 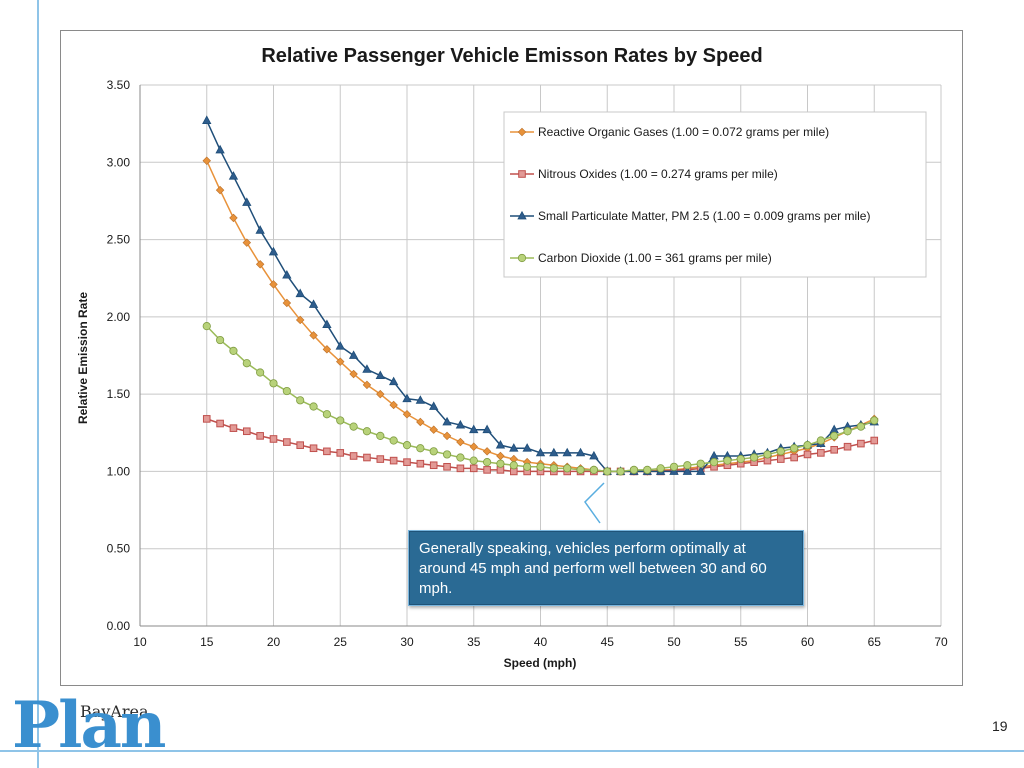 What do you see at coordinates (474, 642) in the screenshot?
I see `x-tick-label: 35` at bounding box center [474, 642].